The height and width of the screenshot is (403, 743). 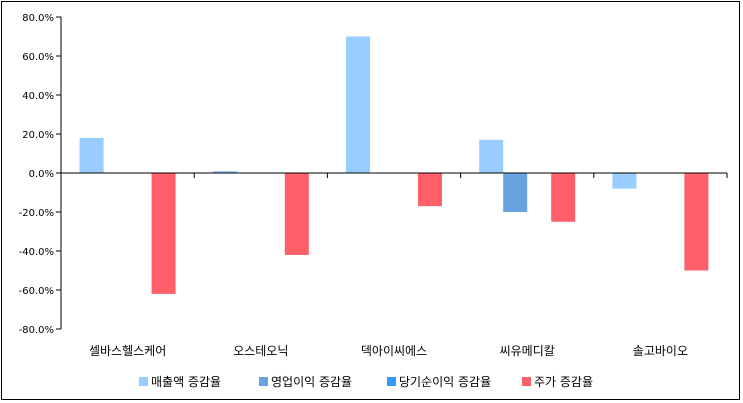 What do you see at coordinates (260, 351) in the screenshot?
I see `category-label: 오스테오닉` at bounding box center [260, 351].